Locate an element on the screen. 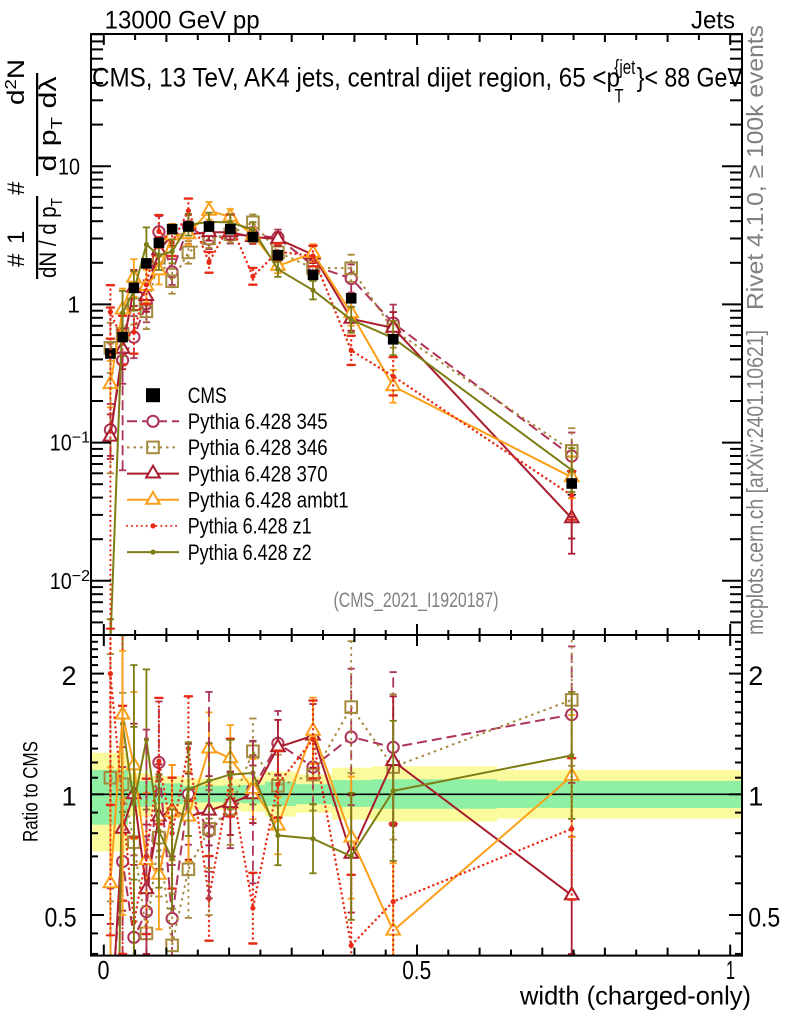  svg-text: 10⁻² is located at coordinates (70, 581).